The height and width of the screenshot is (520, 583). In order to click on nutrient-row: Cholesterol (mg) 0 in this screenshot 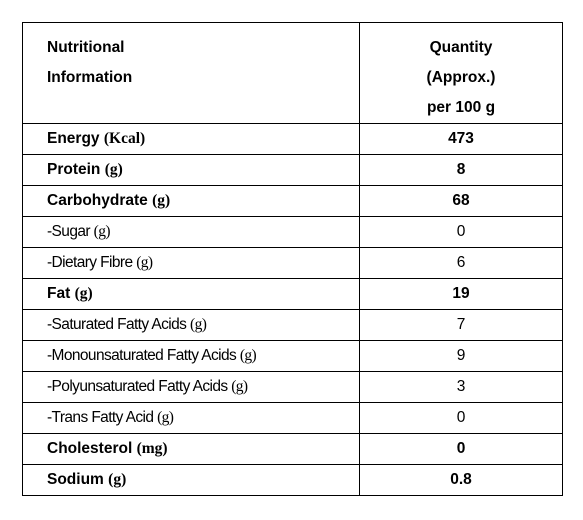, I will do `click(292, 449)`.